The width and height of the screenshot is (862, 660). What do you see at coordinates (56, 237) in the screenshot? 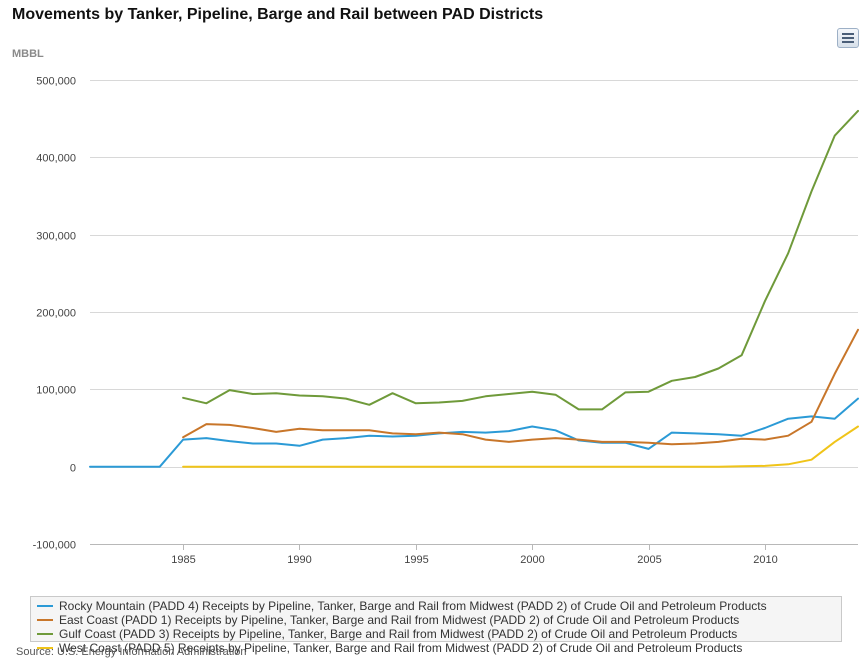
I see `y-tick-label: 300,000` at bounding box center [56, 237].